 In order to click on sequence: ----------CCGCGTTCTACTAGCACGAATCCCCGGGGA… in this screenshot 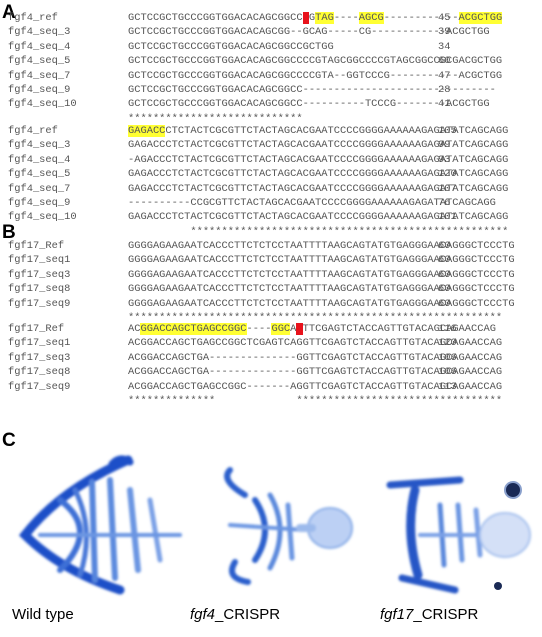, I will do `click(312, 203)`.